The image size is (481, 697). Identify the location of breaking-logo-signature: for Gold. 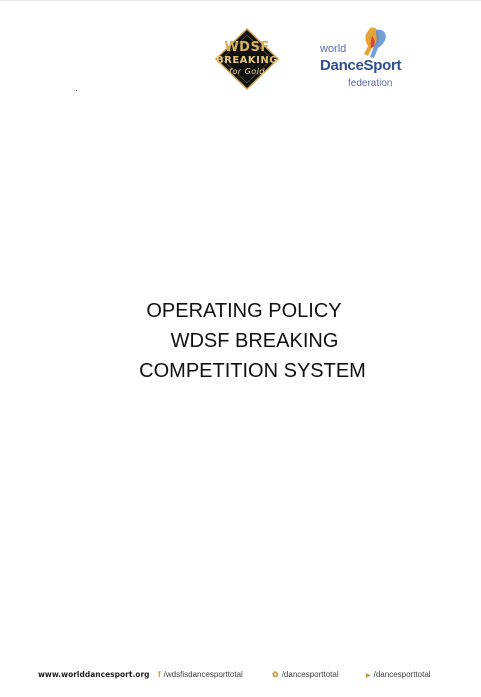
(247, 71).